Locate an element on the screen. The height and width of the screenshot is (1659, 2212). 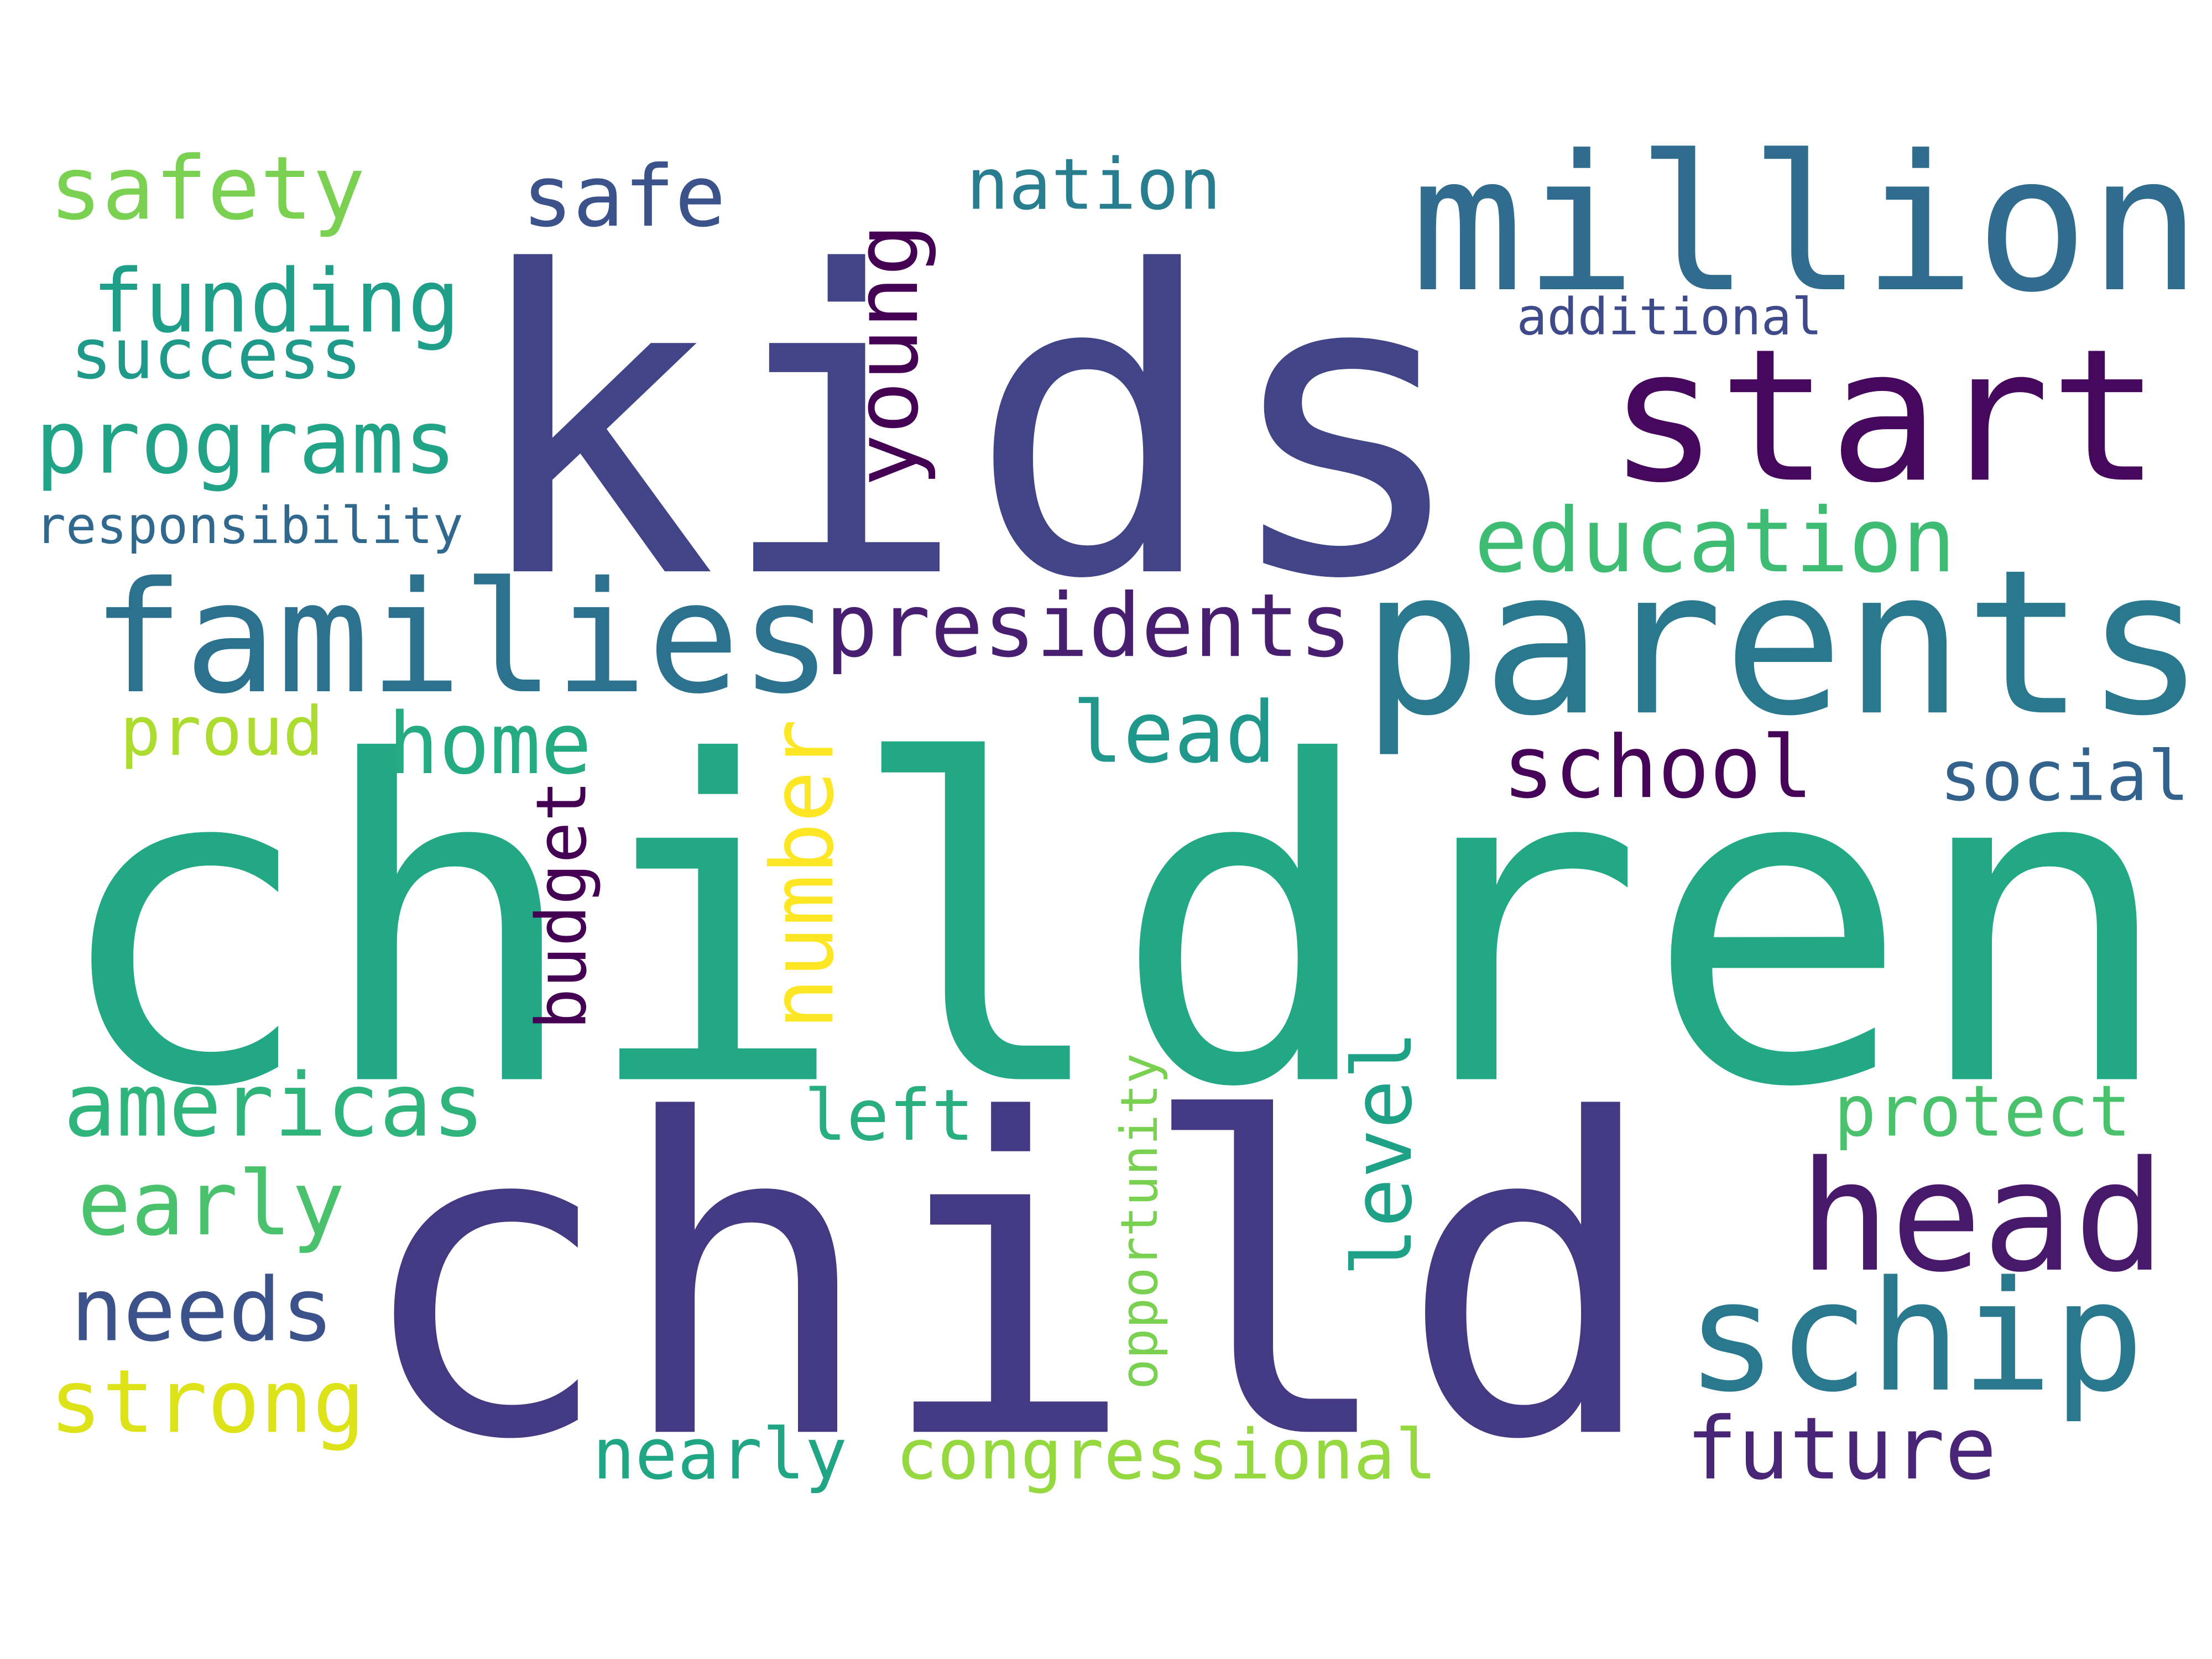
word: head is located at coordinates (1983, 1217).